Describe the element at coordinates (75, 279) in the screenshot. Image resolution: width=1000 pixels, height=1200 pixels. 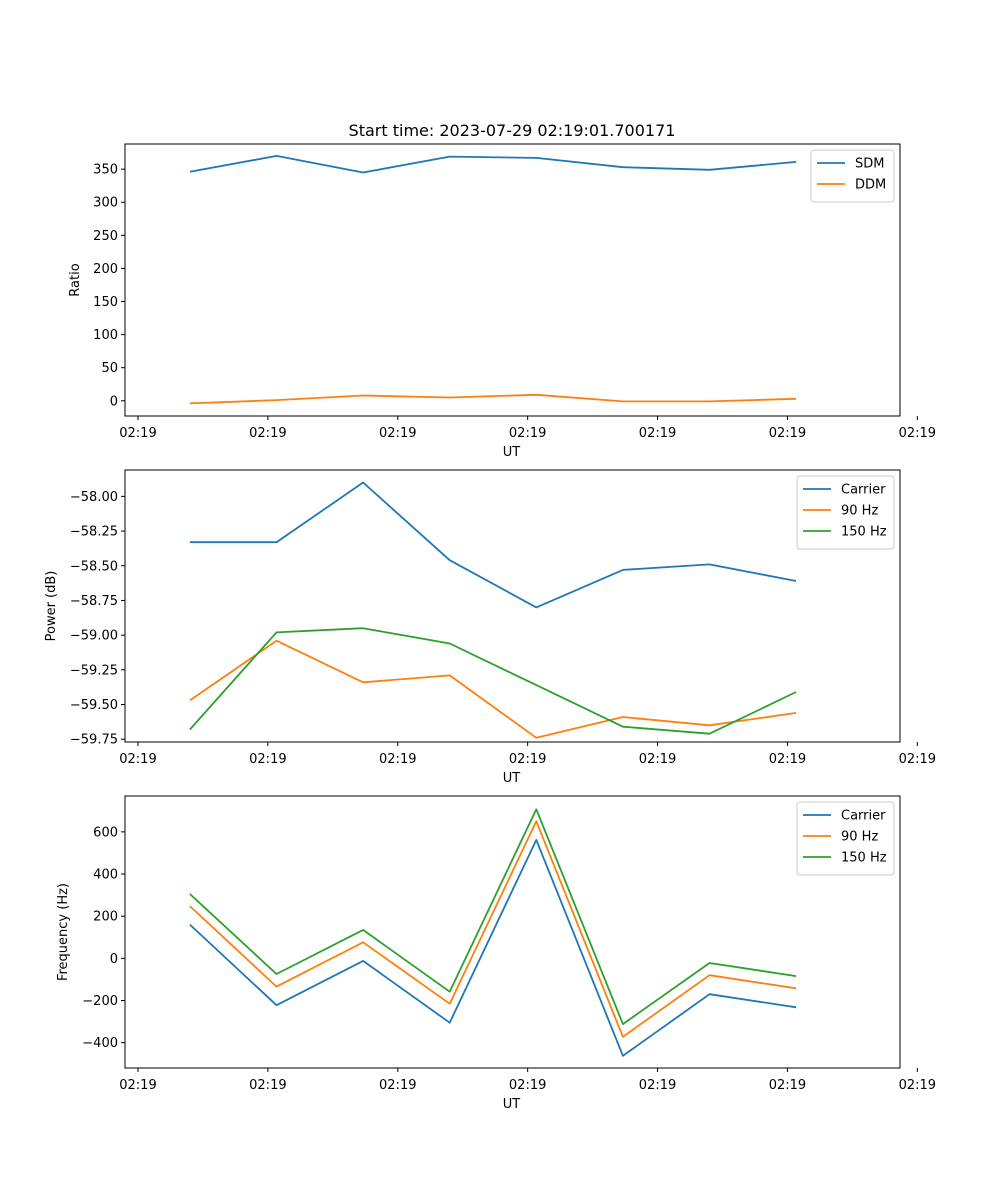
I see `y-axis-label: Ratio` at that location.